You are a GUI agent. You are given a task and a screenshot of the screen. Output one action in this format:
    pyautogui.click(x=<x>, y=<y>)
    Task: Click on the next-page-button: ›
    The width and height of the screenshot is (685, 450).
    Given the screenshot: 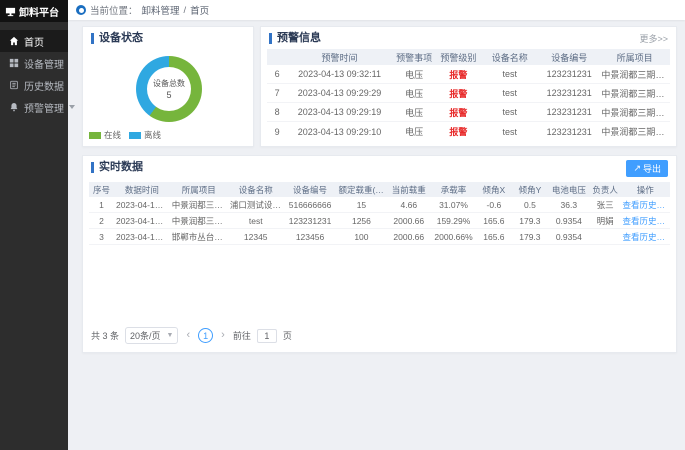 What is the action you would take?
    pyautogui.click(x=223, y=335)
    